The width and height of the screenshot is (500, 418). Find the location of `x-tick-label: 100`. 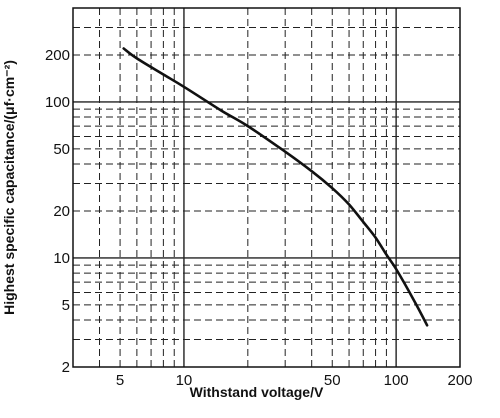

x-tick-label: 100 is located at coordinates (396, 380).